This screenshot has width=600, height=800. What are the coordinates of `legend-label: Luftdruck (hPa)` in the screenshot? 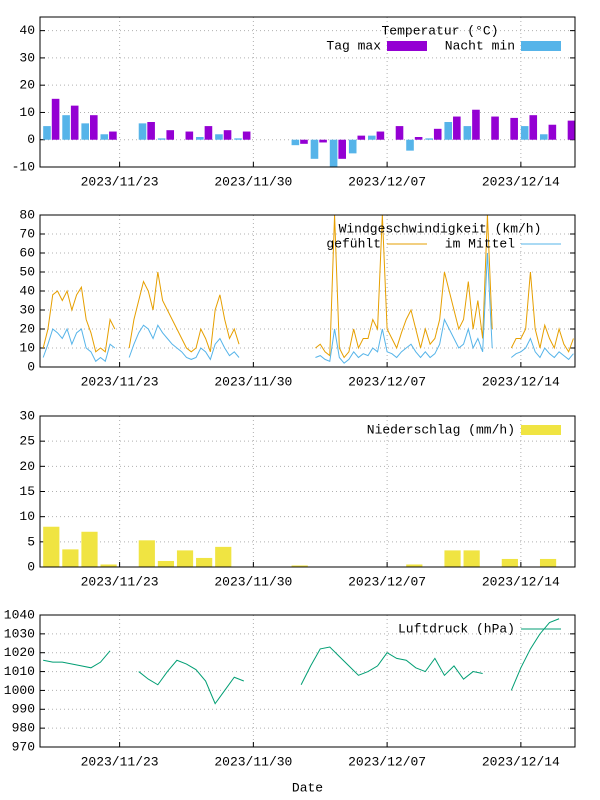 It's located at (456, 628).